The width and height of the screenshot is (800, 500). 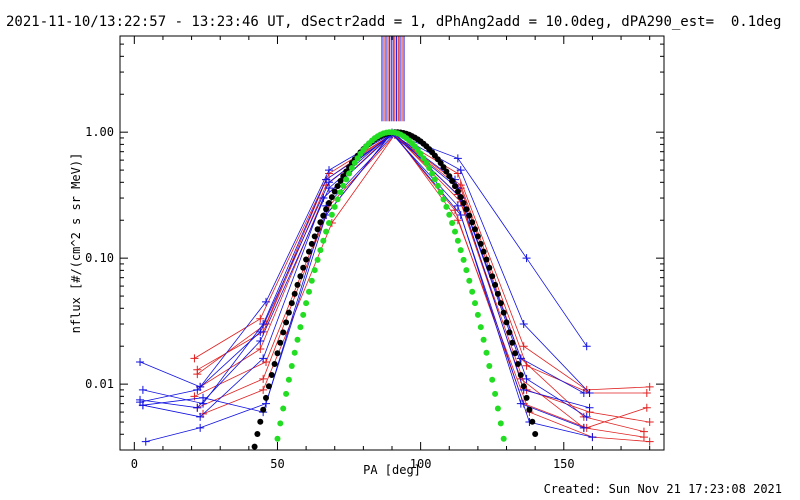 I want to click on y-axis-label: nflux [#/(cm^2 s sr MeV)], so click(x=76, y=243).